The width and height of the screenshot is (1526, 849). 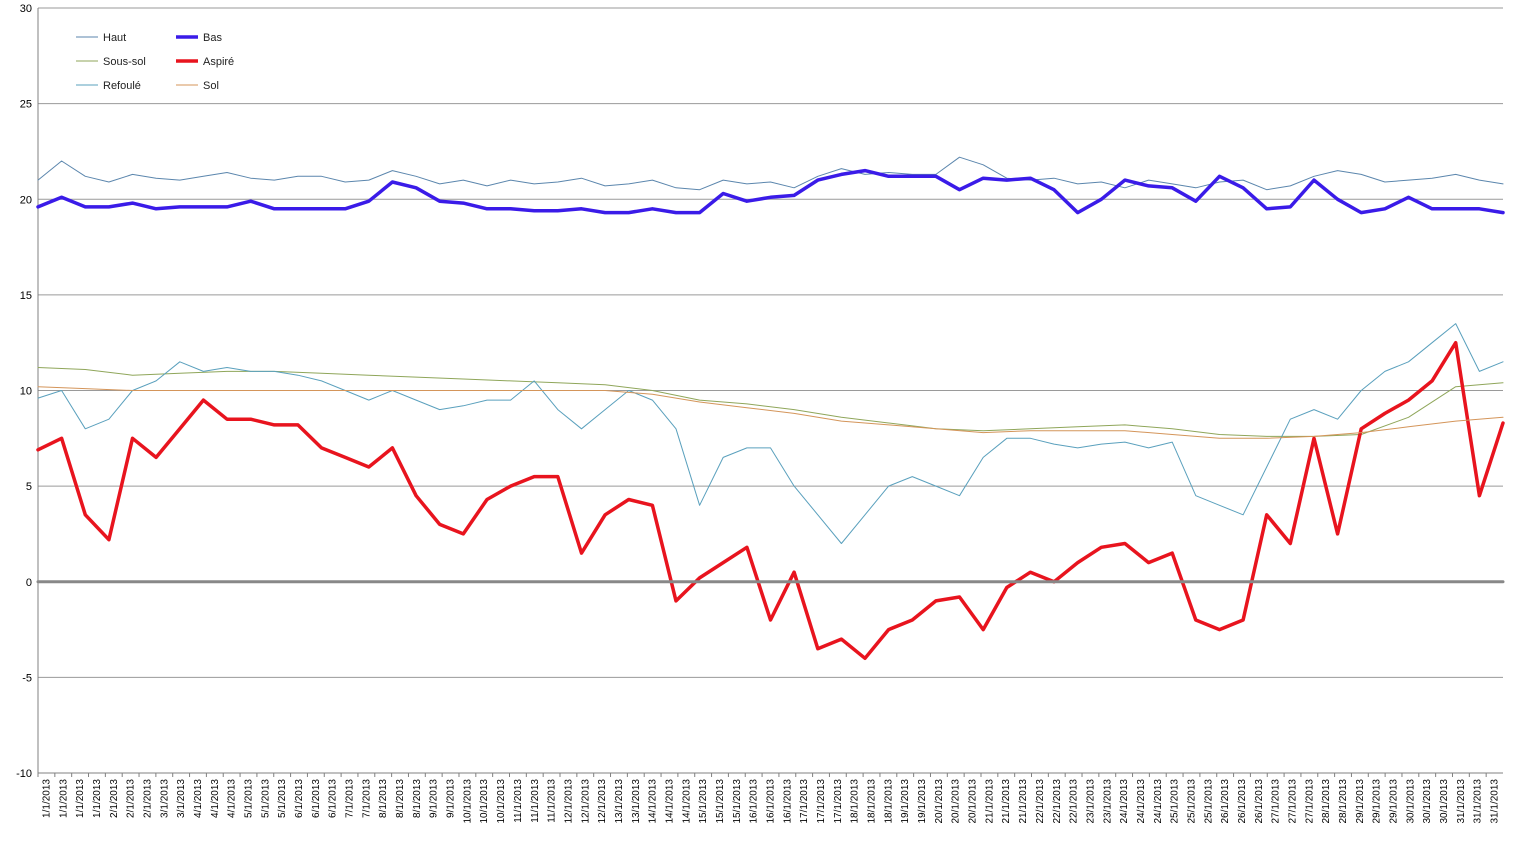 I want to click on y-tick-label: 20, so click(x=26, y=200).